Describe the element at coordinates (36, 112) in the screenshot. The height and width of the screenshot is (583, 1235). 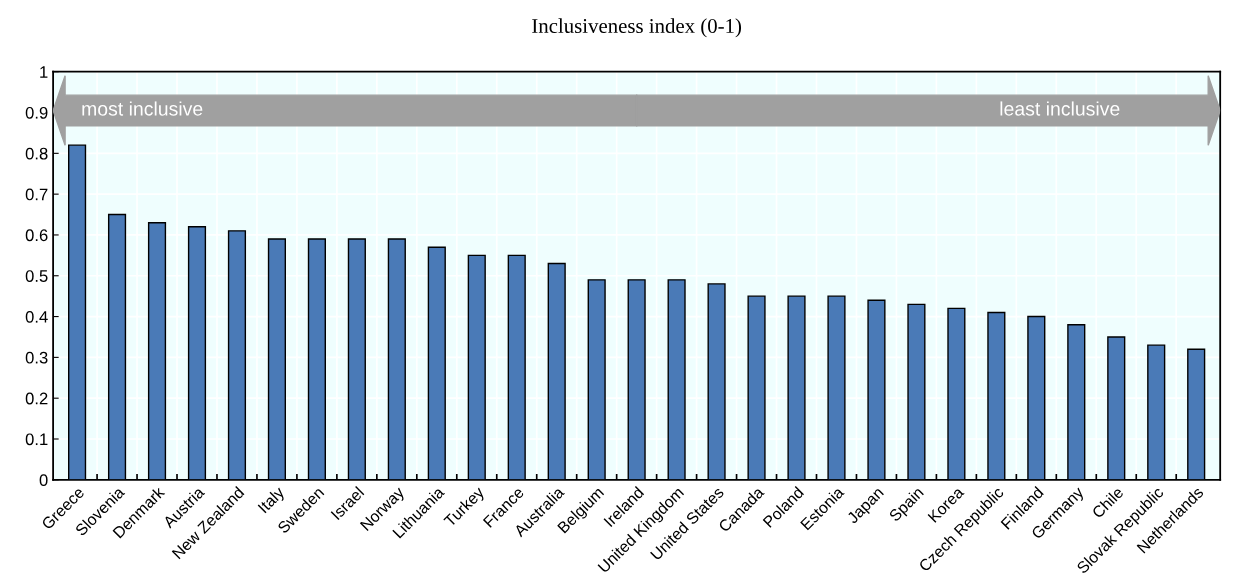
I see `y-tick-label: 0.9` at that location.